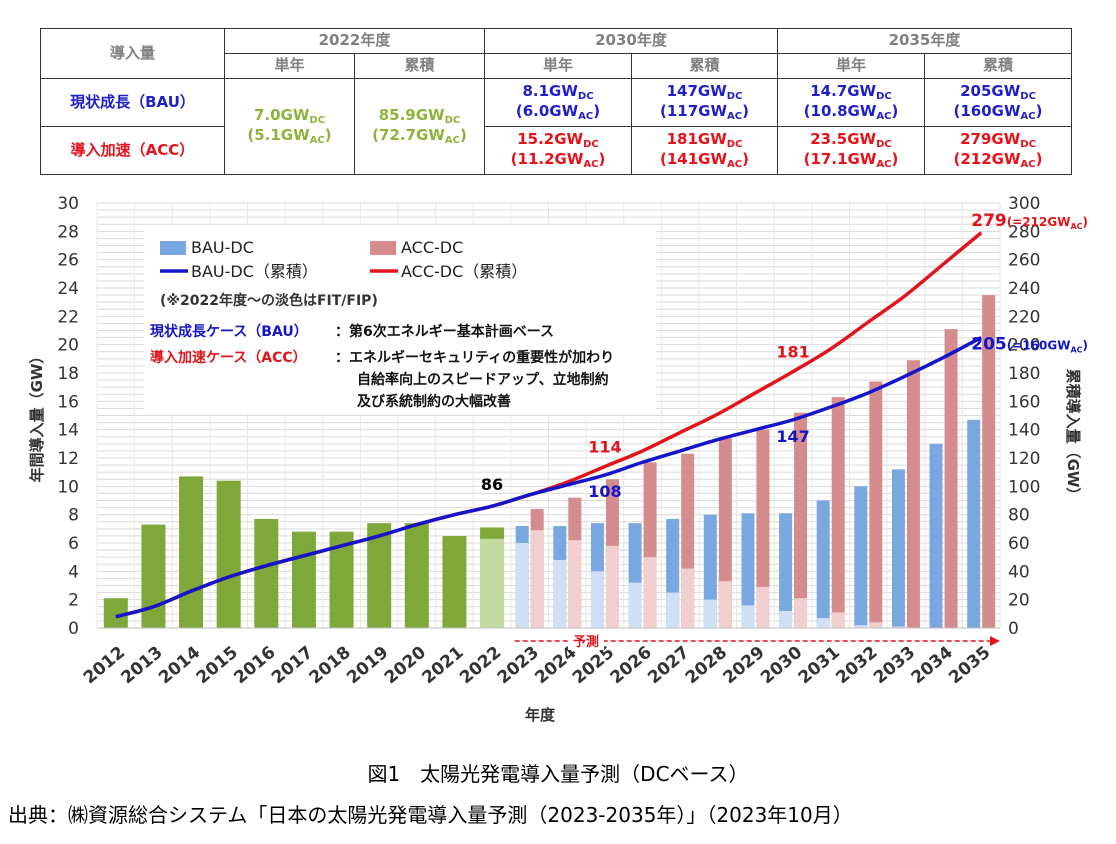 The height and width of the screenshot is (844, 1116). What do you see at coordinates (1085, 222) in the screenshot?
I see `annotation-close: )` at bounding box center [1085, 222].